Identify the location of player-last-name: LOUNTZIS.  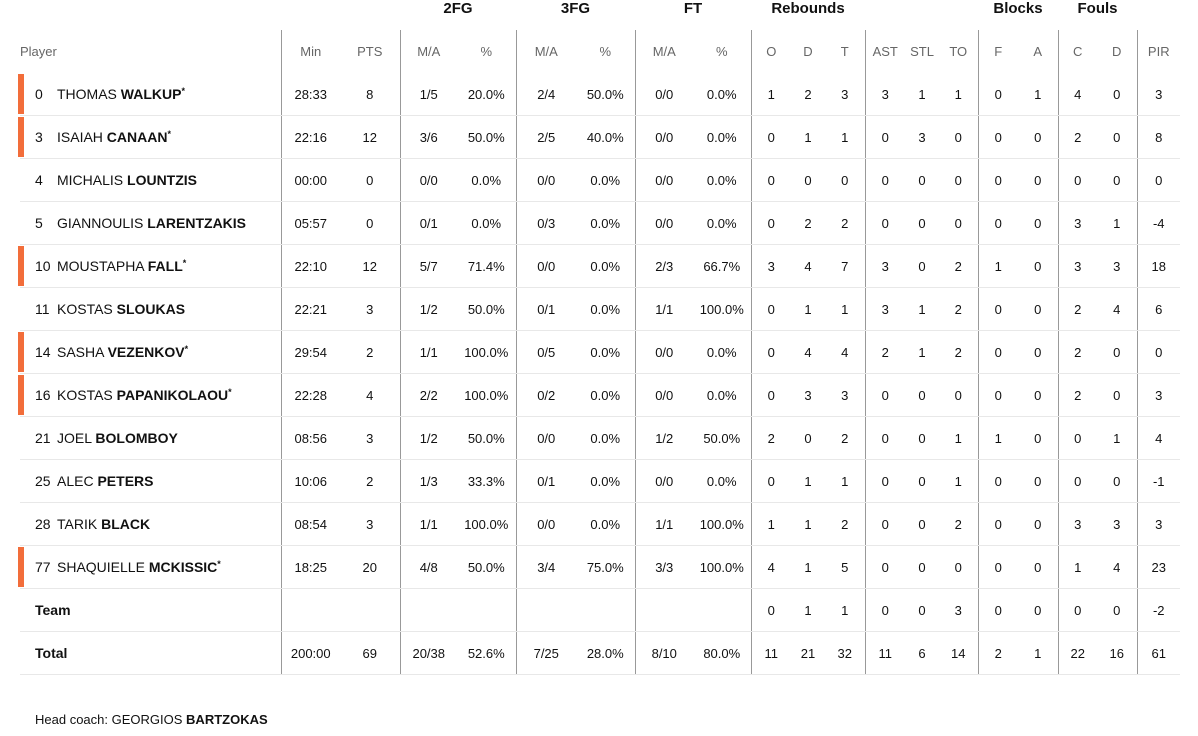
(162, 180).